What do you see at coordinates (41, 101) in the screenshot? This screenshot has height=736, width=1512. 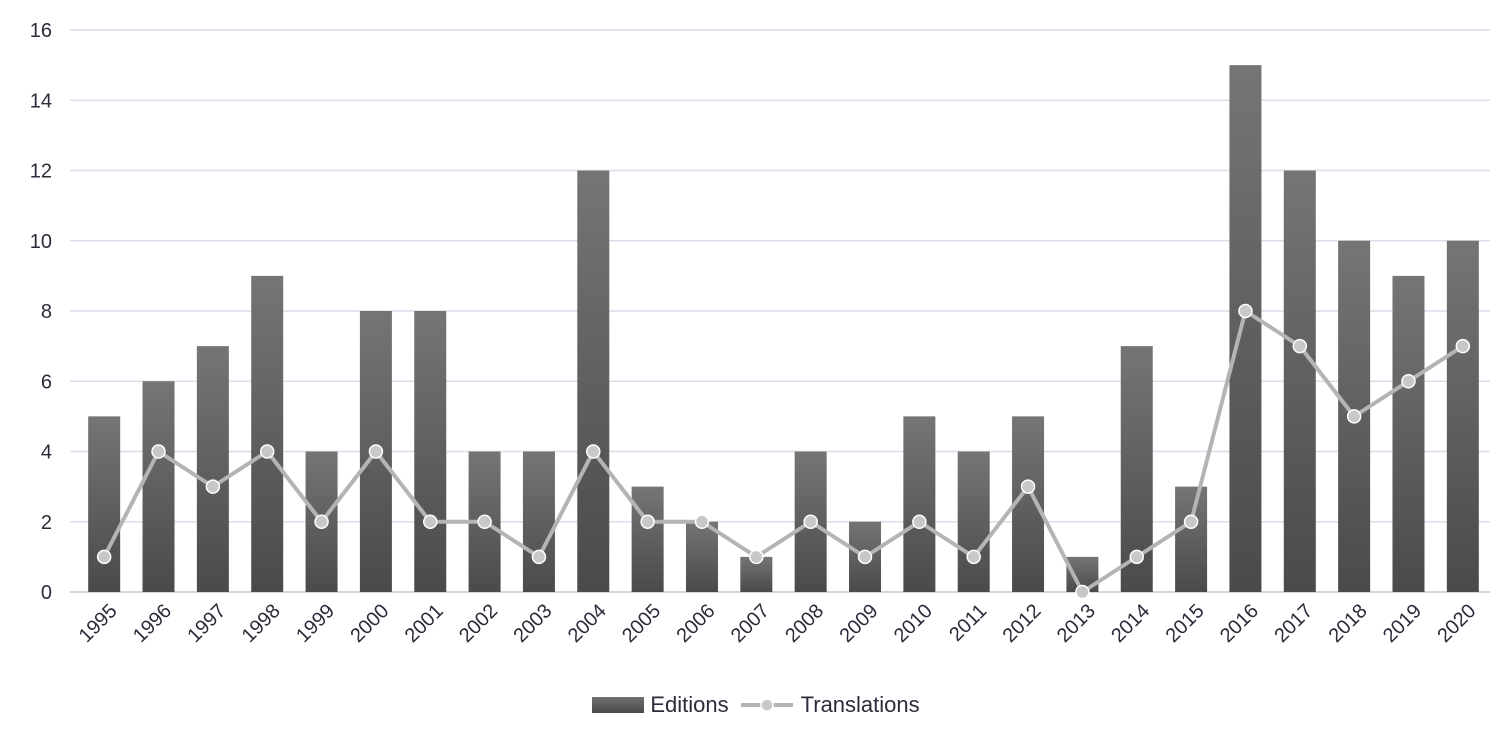 I see `y-tick-label: 14` at bounding box center [41, 101].